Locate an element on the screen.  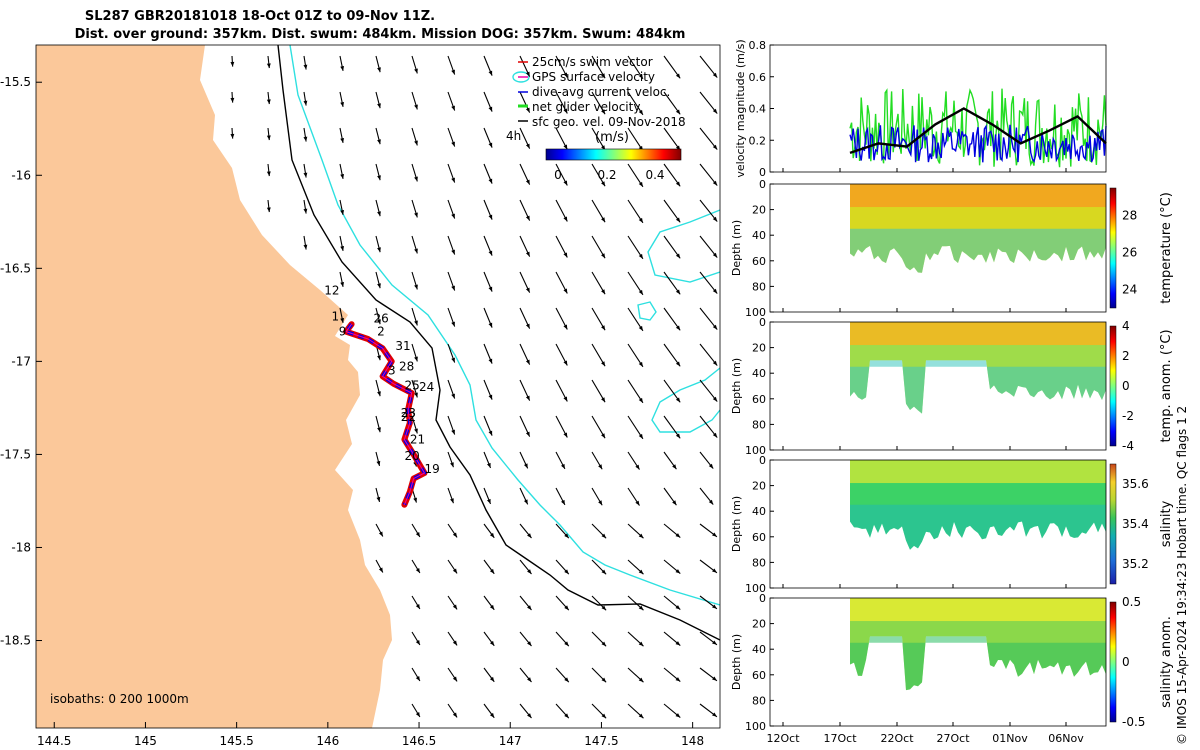
colorbar-tick-1: 0.2 is located at coordinates (606, 175).